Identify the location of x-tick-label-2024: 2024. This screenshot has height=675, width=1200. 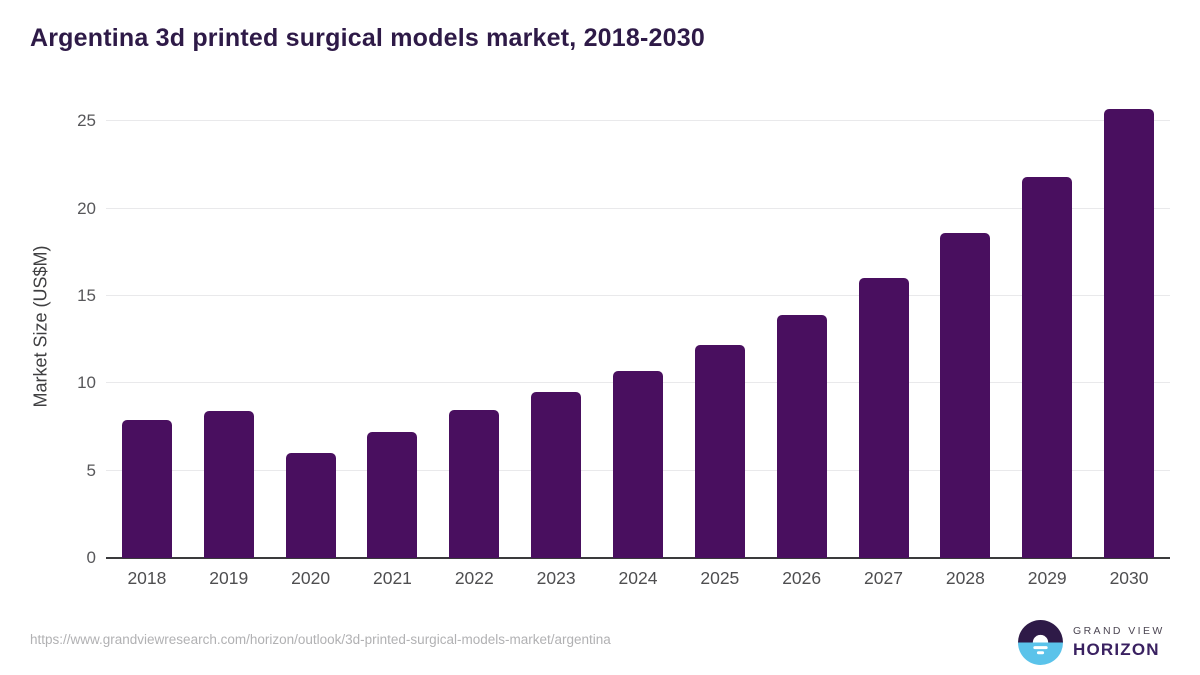
(638, 578).